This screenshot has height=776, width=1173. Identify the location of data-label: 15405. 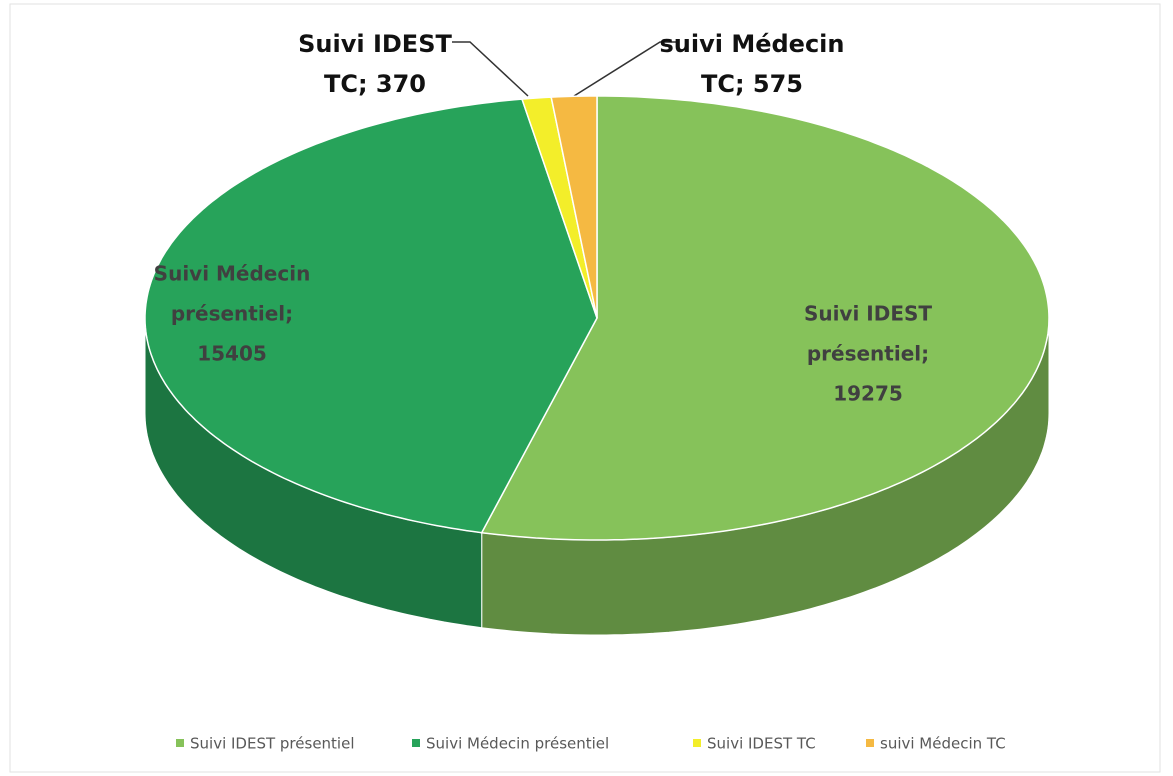
(232, 354).